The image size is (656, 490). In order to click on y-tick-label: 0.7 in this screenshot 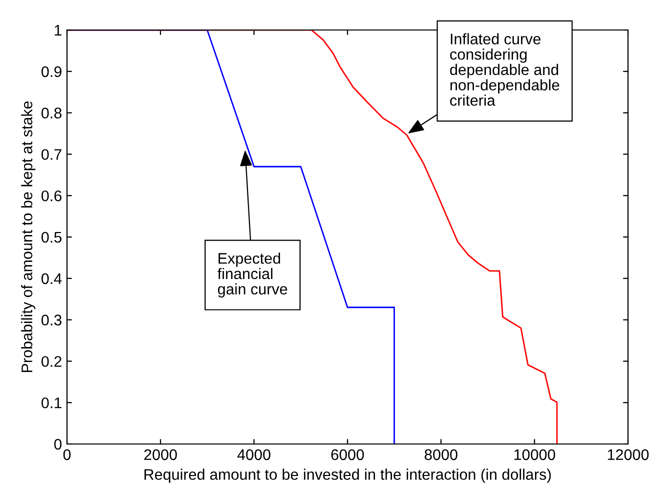, I will do `click(52, 154)`.